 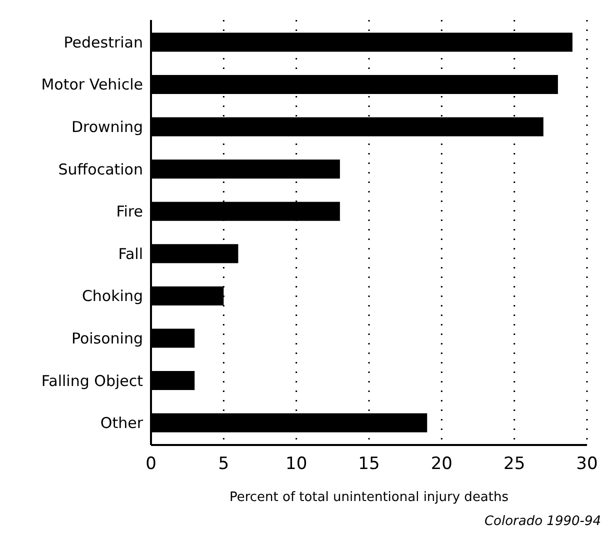 I want to click on y-tick-label: Fire, so click(x=129, y=211).